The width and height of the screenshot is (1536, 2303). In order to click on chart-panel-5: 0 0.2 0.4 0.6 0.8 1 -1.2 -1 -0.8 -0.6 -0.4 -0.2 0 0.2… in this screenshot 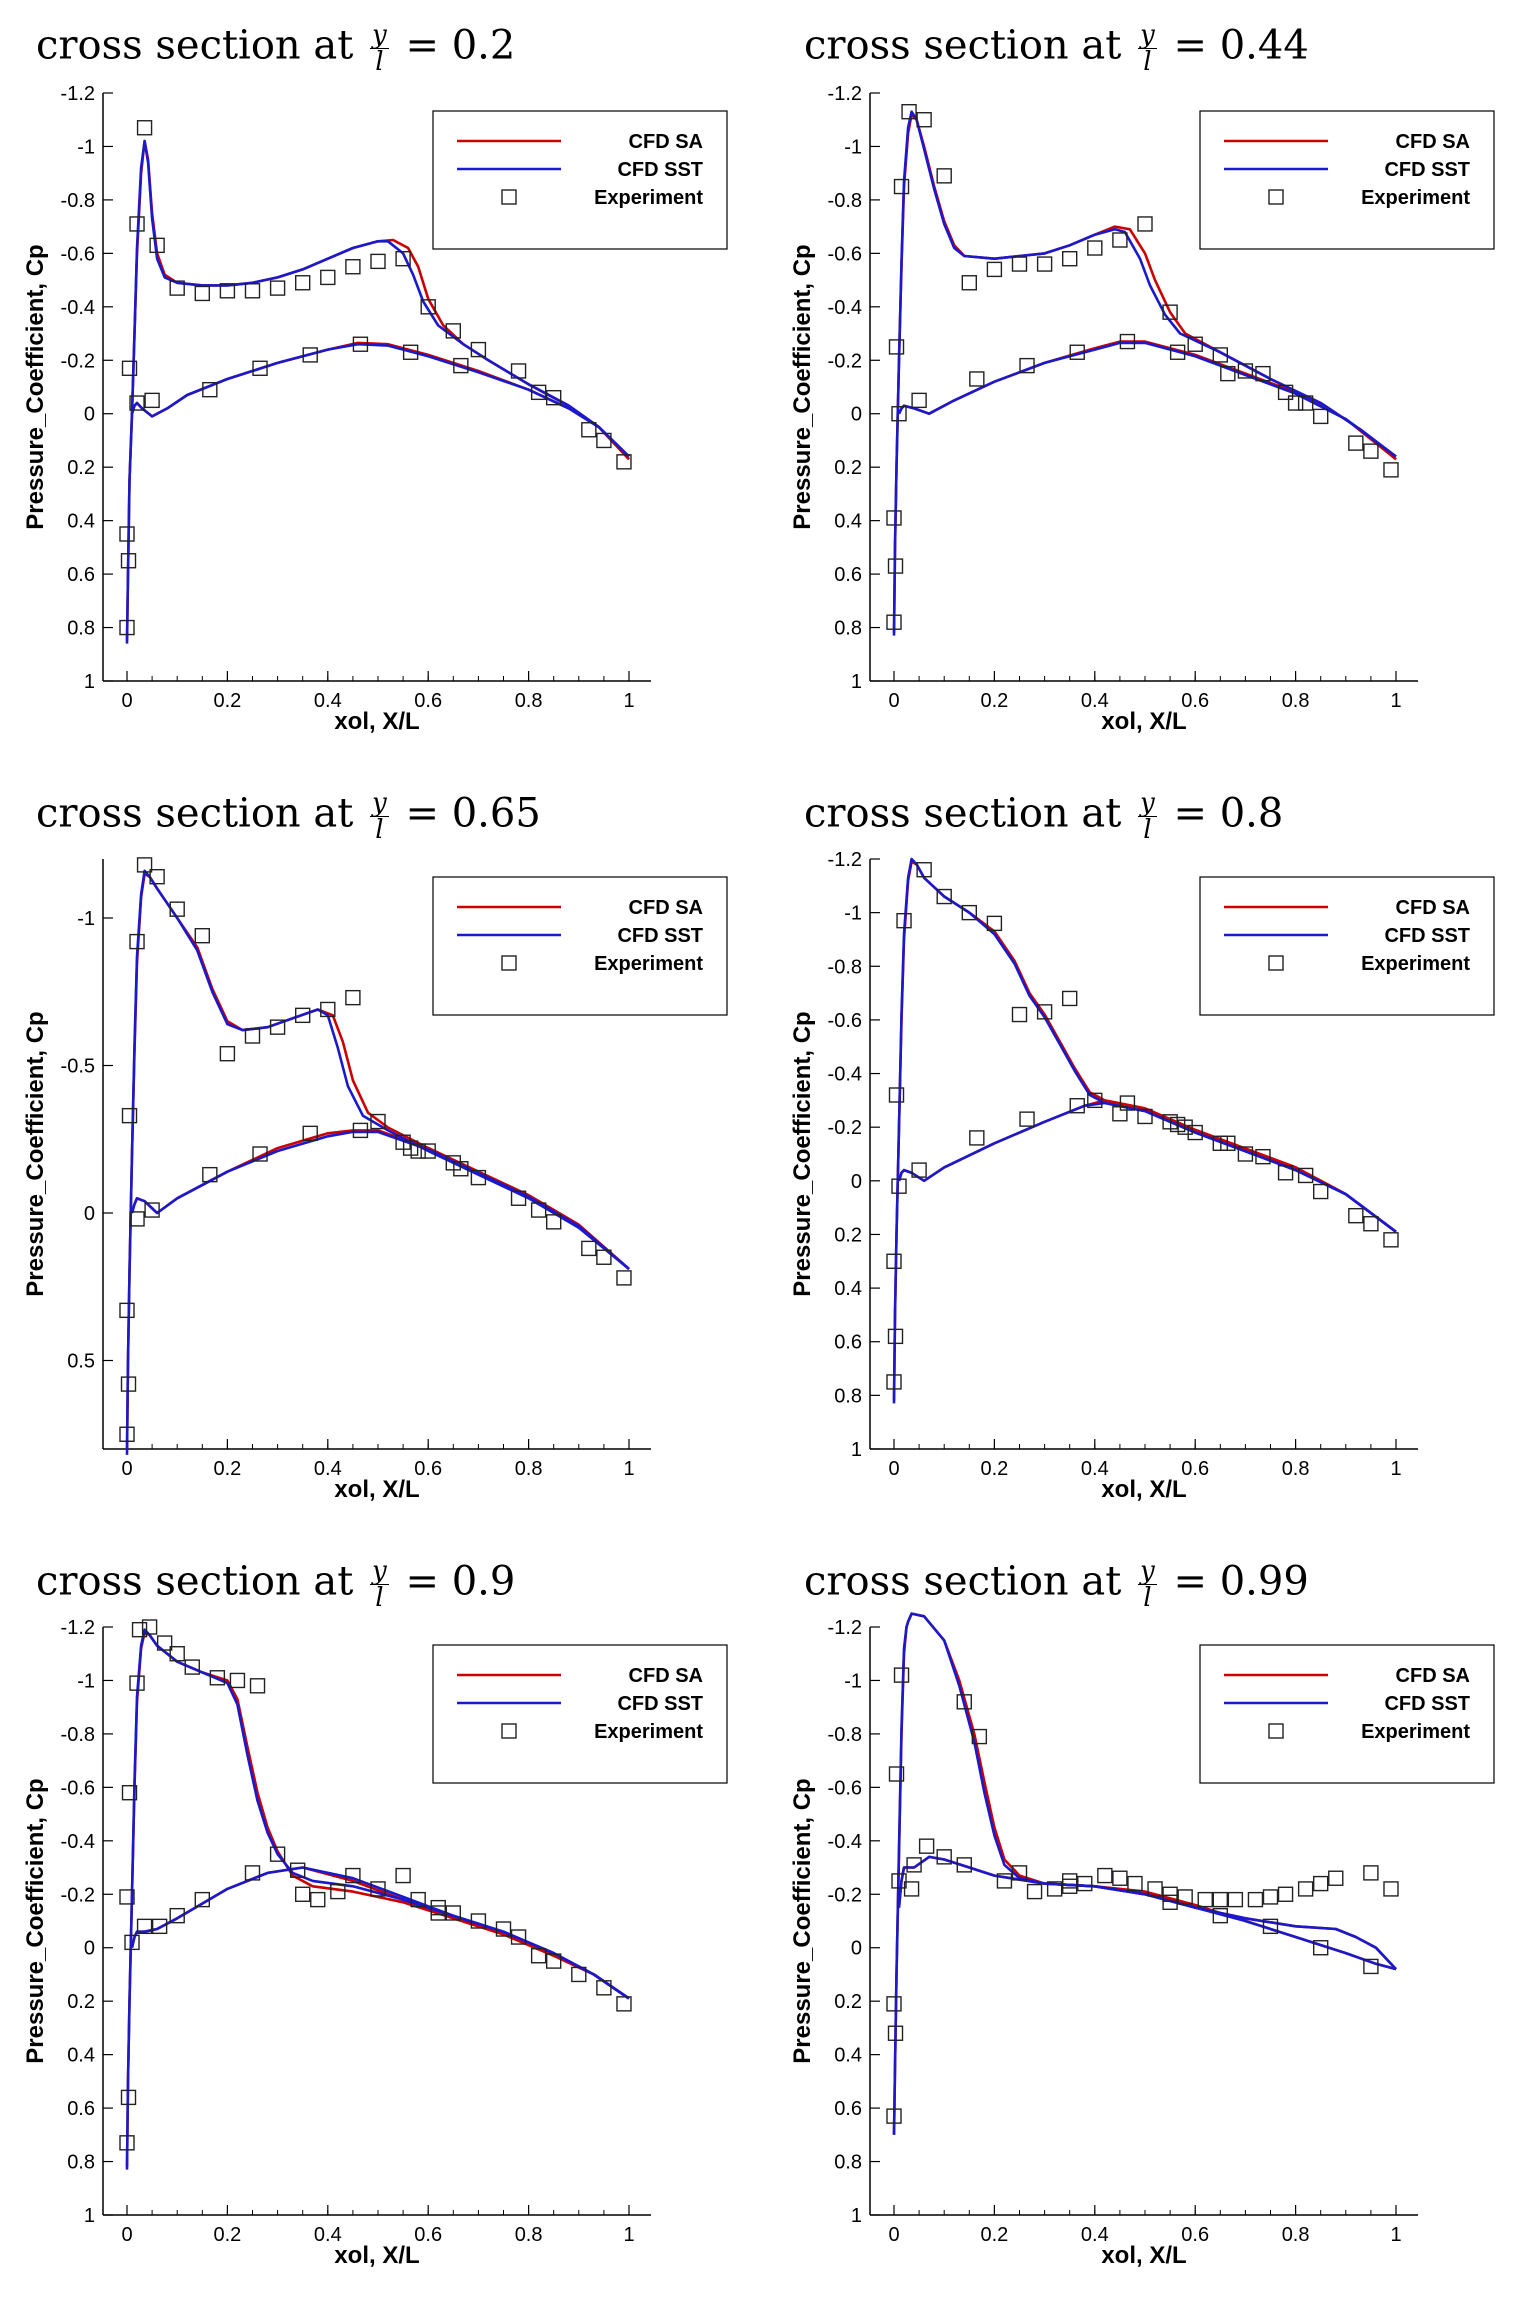, I will do `click(375, 1943)`.